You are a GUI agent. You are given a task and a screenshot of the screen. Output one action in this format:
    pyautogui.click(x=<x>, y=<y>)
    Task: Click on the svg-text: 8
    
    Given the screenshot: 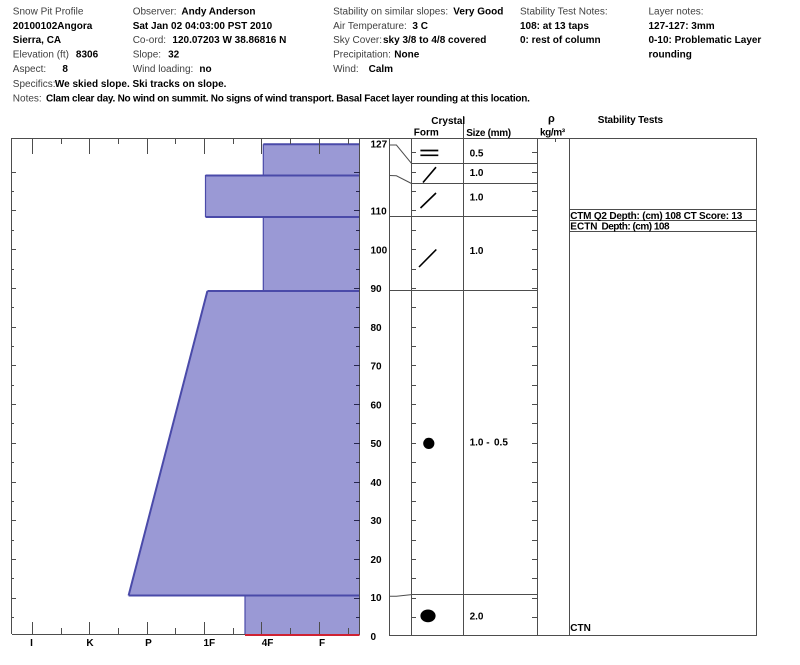 What is the action you would take?
    pyautogui.click(x=65, y=69)
    